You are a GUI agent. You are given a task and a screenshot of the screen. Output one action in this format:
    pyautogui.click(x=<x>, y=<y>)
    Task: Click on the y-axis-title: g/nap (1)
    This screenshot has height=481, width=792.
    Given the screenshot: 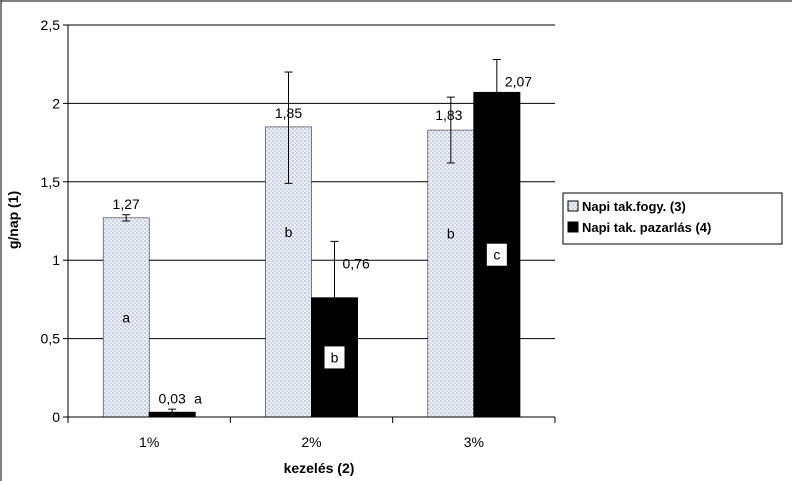 What is the action you would take?
    pyautogui.click(x=13, y=220)
    